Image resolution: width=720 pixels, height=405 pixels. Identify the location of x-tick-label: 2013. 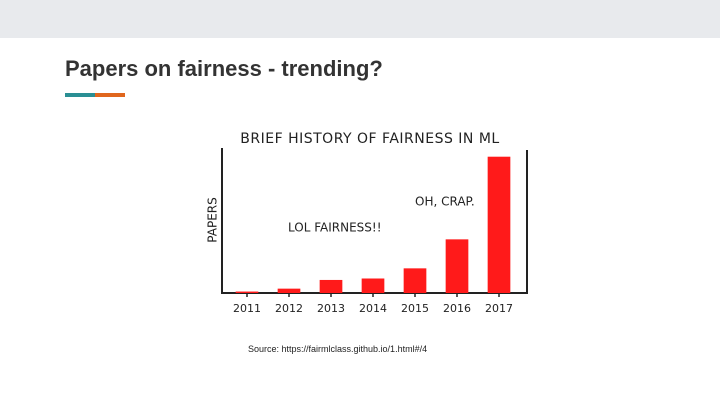
(331, 308).